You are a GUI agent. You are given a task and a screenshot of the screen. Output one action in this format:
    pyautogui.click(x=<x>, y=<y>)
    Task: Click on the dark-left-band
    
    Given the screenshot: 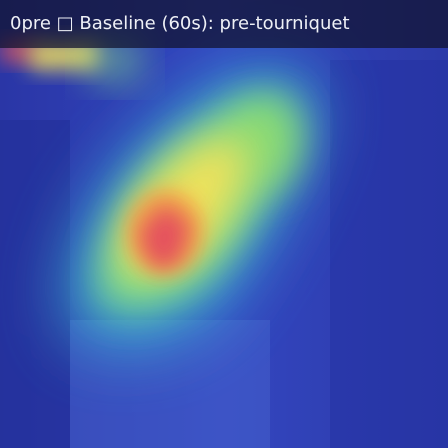 What is the action you would take?
    pyautogui.click(x=35, y=284)
    